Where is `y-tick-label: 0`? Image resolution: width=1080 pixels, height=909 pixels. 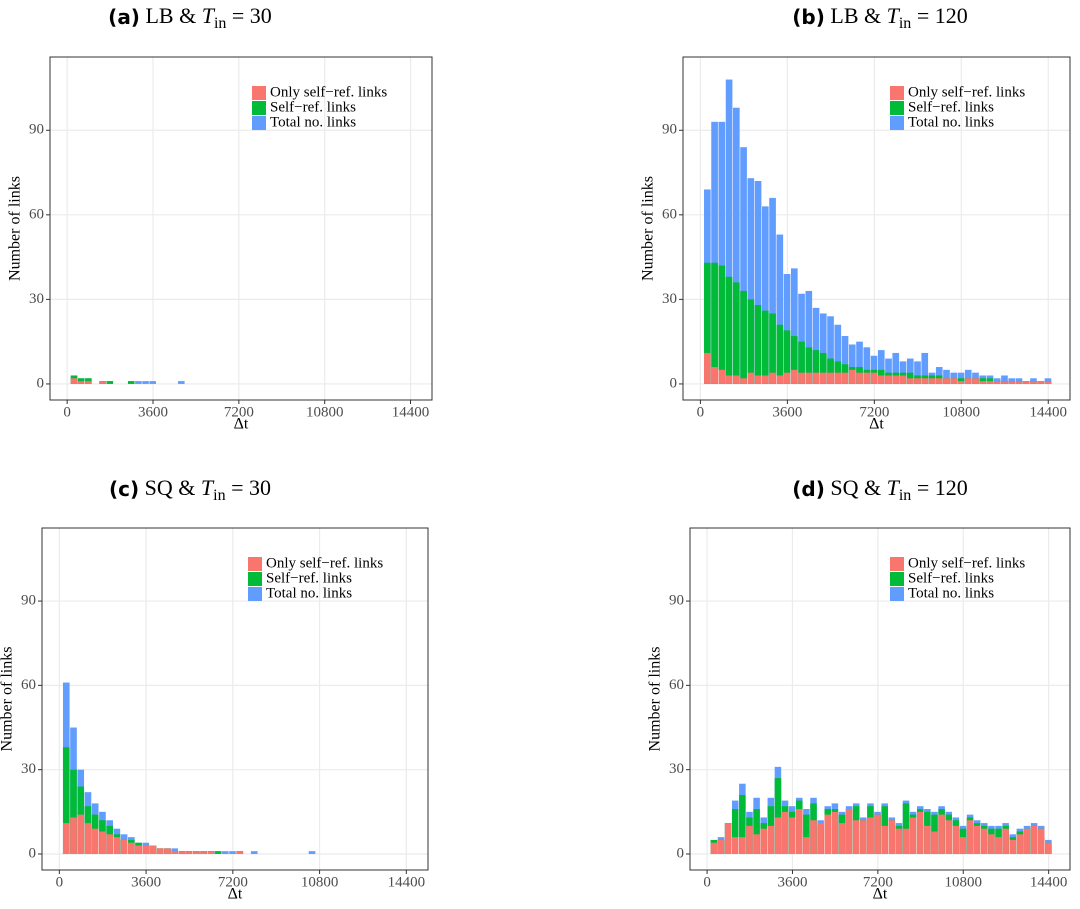 y-tick-label: 0 is located at coordinates (41, 383).